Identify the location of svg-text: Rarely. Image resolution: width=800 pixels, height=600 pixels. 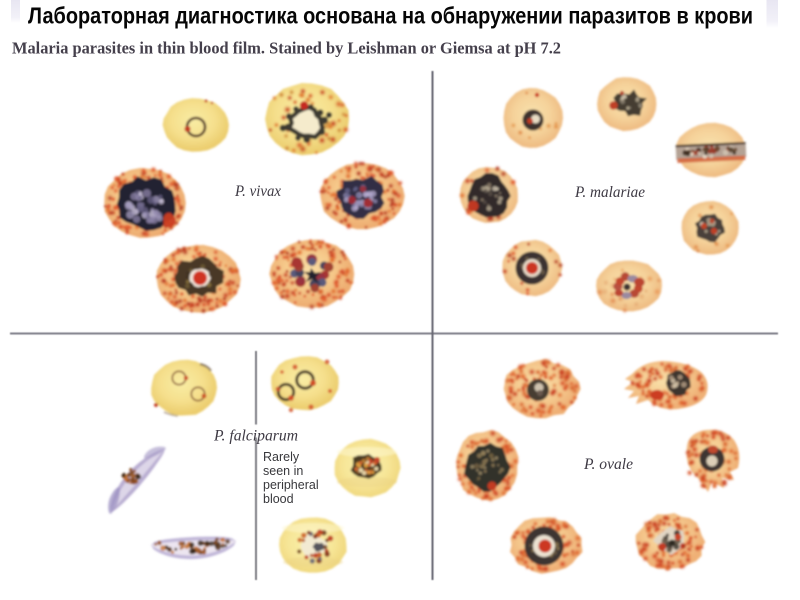
(281, 457).